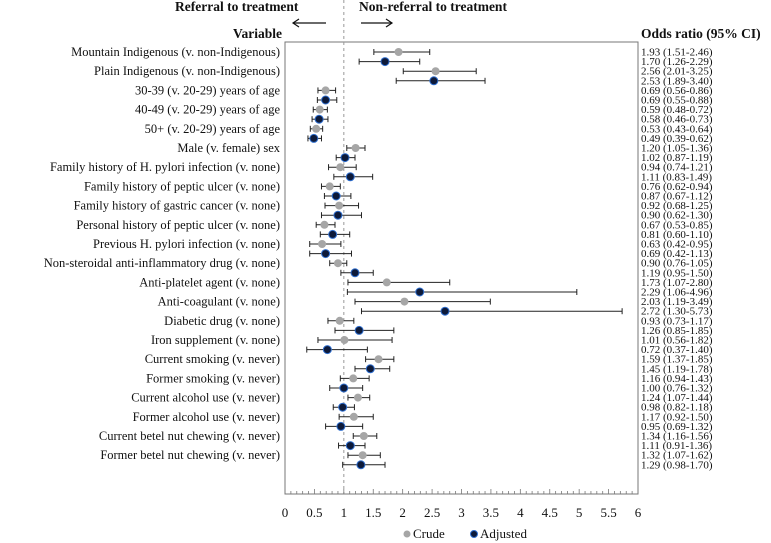 The width and height of the screenshot is (771, 543). What do you see at coordinates (677, 302) in the screenshot?
I see `crude-odds-ratio-text: 2.03 (1.19-3.49)` at bounding box center [677, 302].